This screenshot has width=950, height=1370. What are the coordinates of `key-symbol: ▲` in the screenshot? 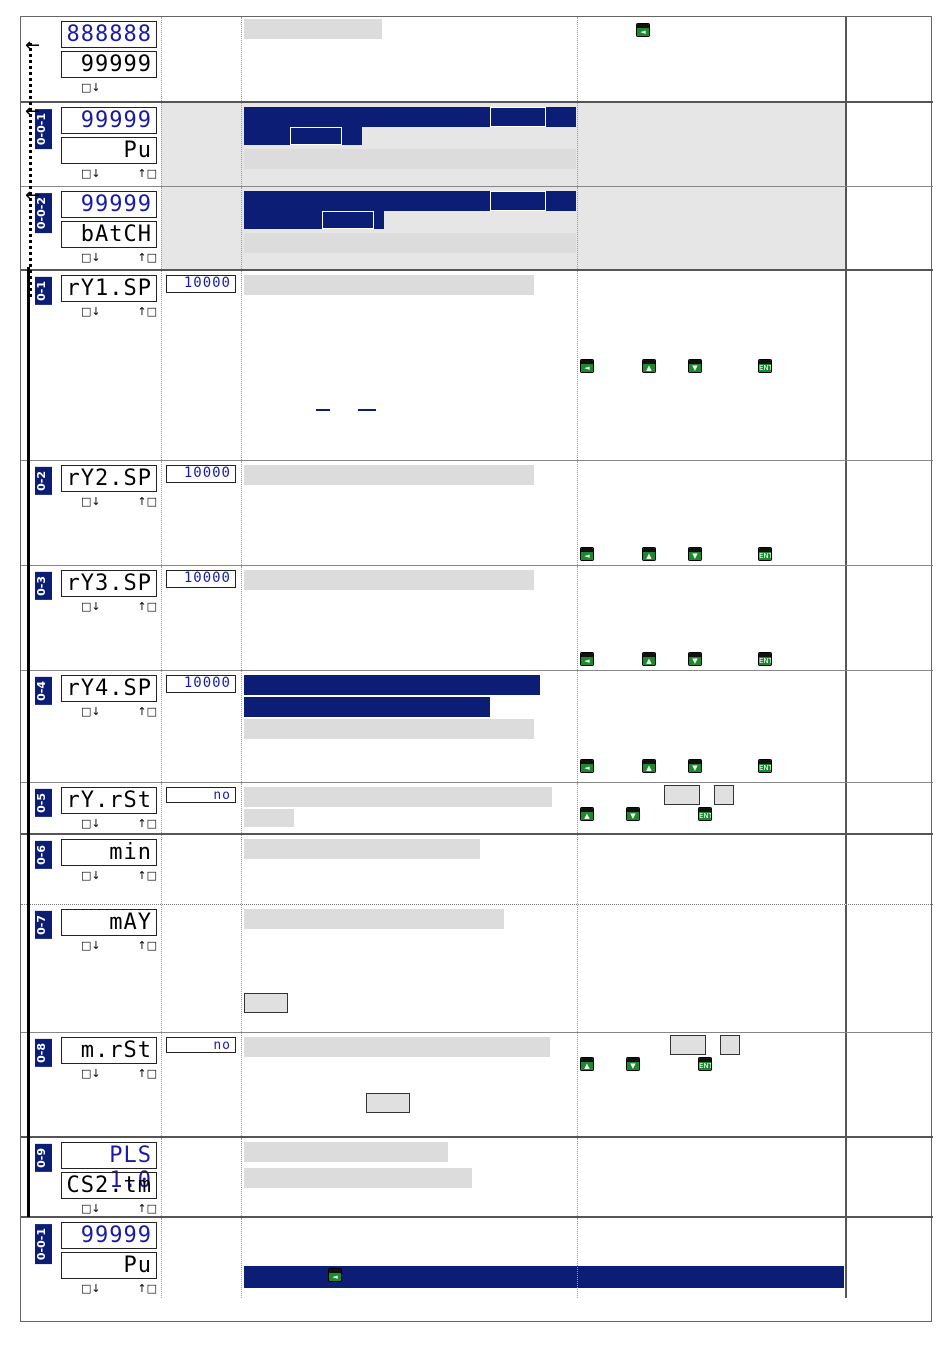 It's located at (649, 661).